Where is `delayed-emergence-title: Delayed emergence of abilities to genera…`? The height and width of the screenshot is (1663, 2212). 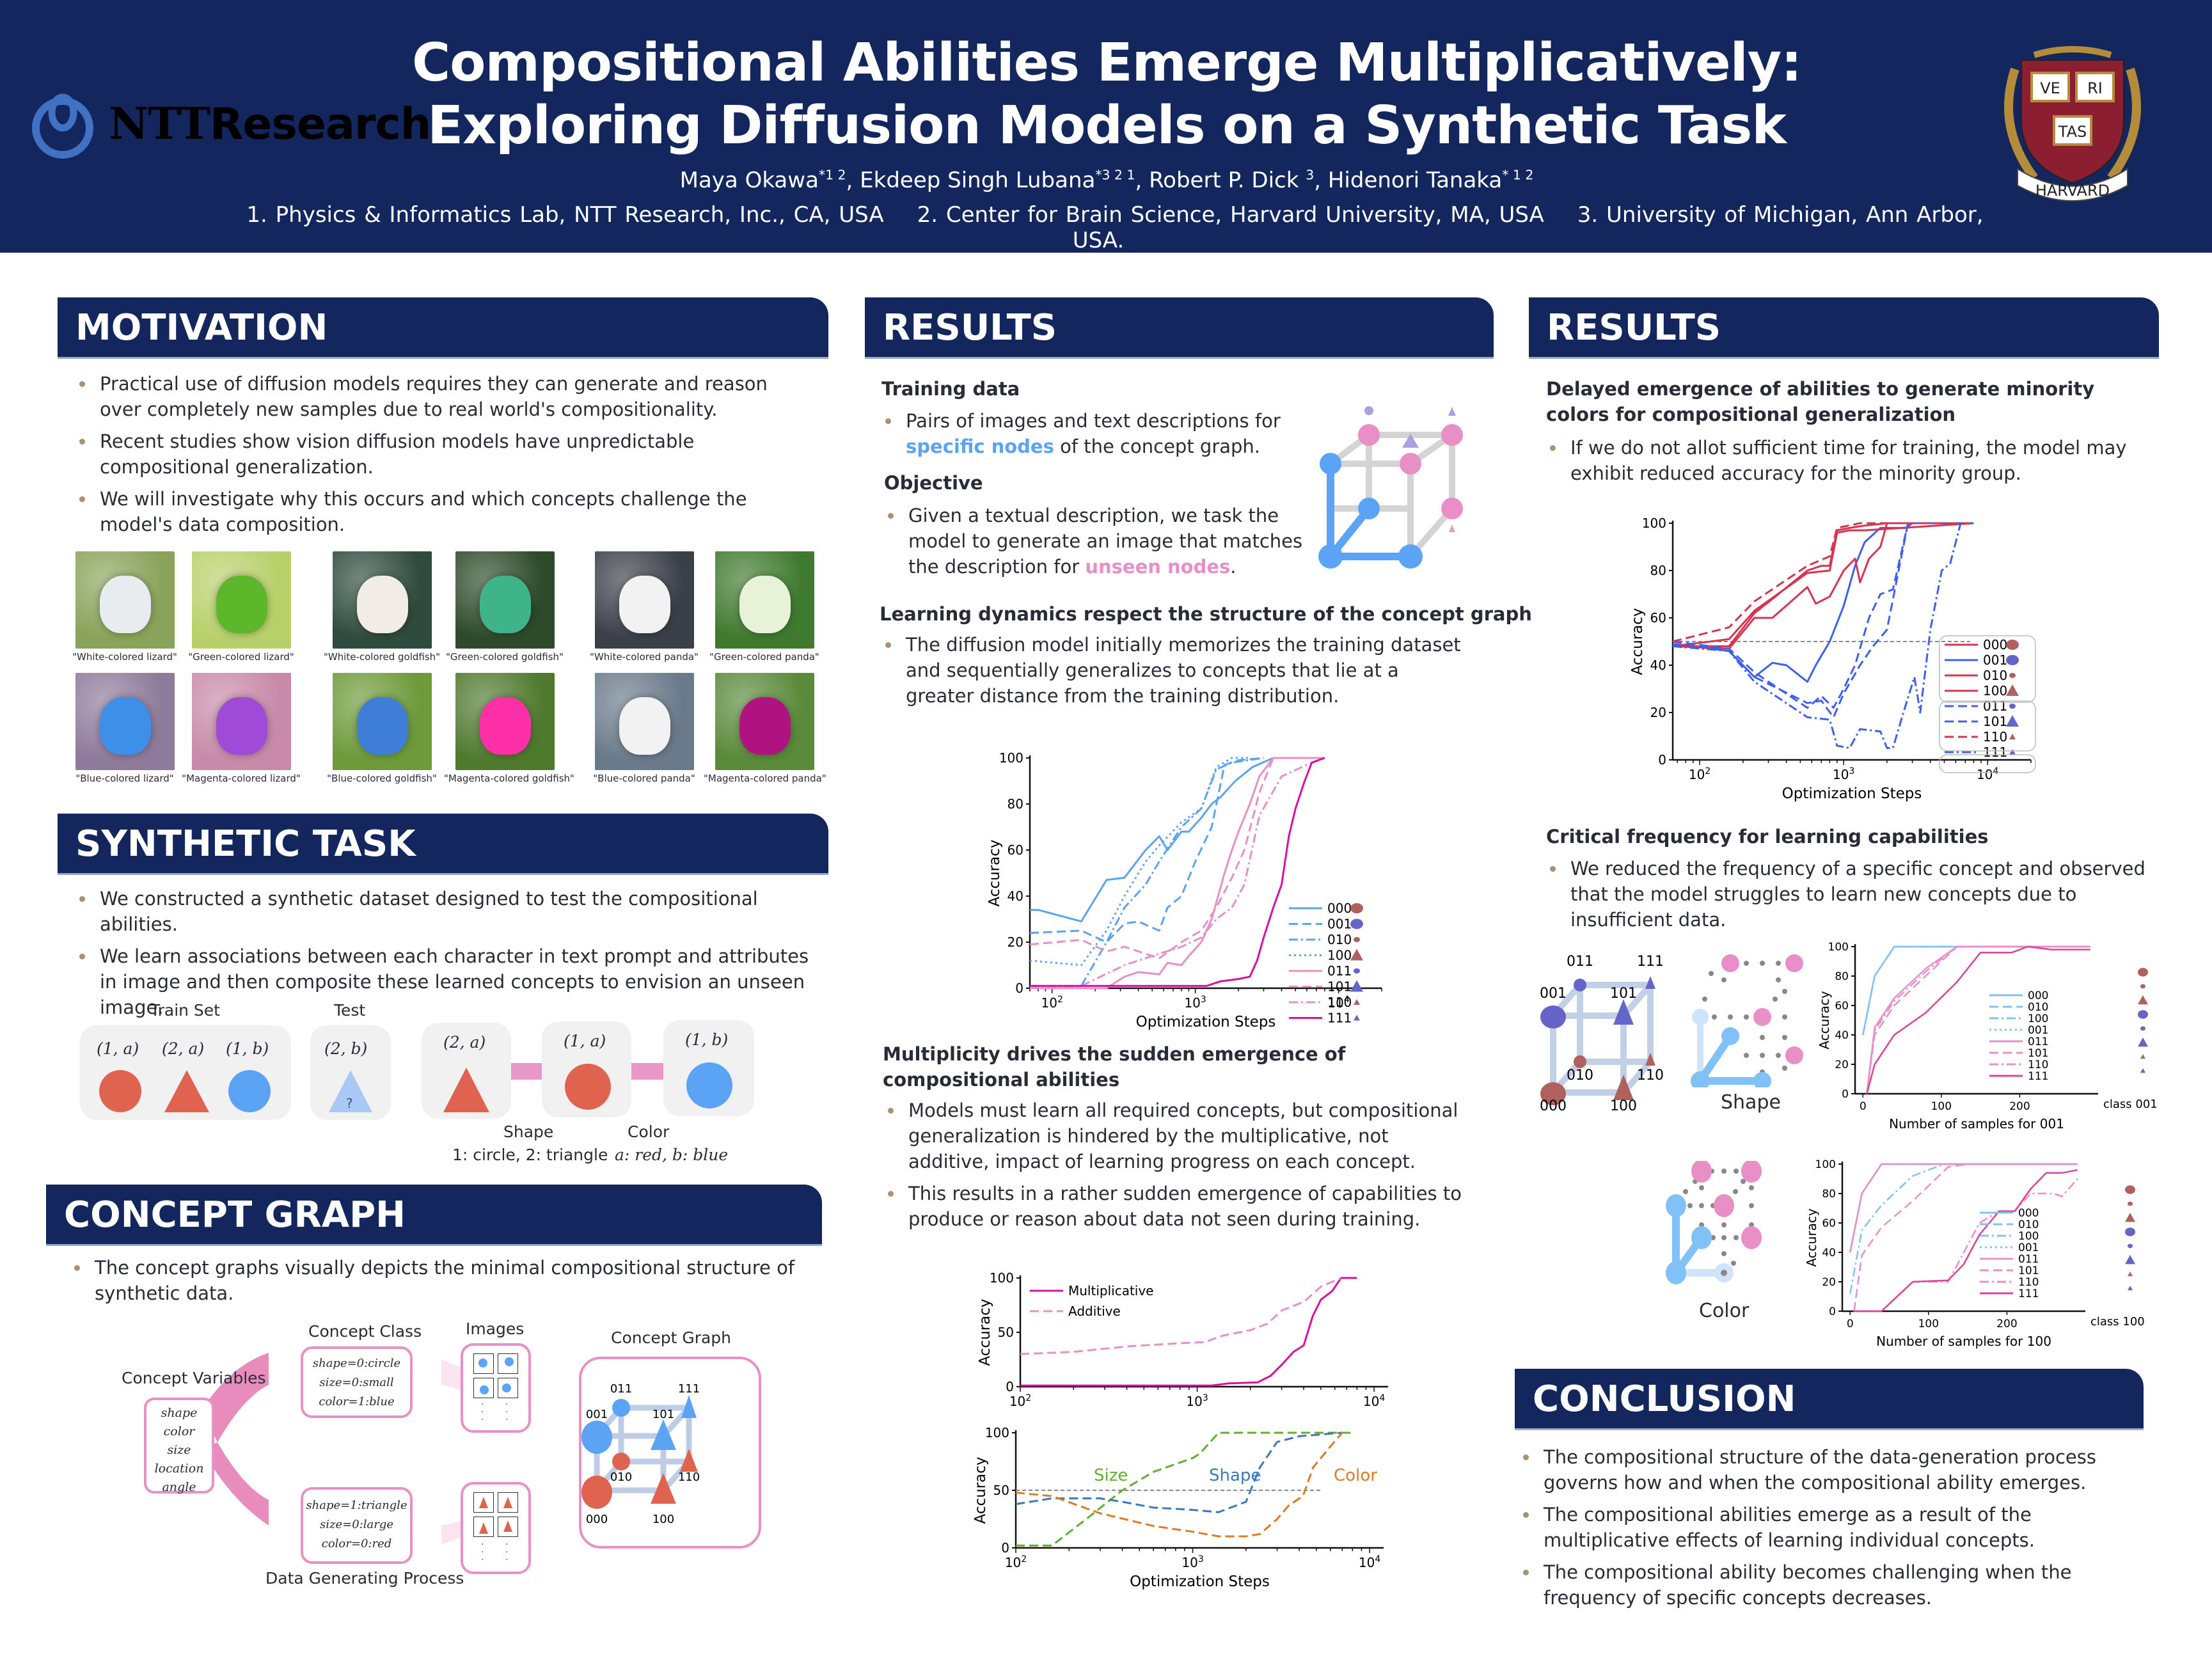
delayed-emergence-title: Delayed emergence of abilities to genera… is located at coordinates (1820, 401).